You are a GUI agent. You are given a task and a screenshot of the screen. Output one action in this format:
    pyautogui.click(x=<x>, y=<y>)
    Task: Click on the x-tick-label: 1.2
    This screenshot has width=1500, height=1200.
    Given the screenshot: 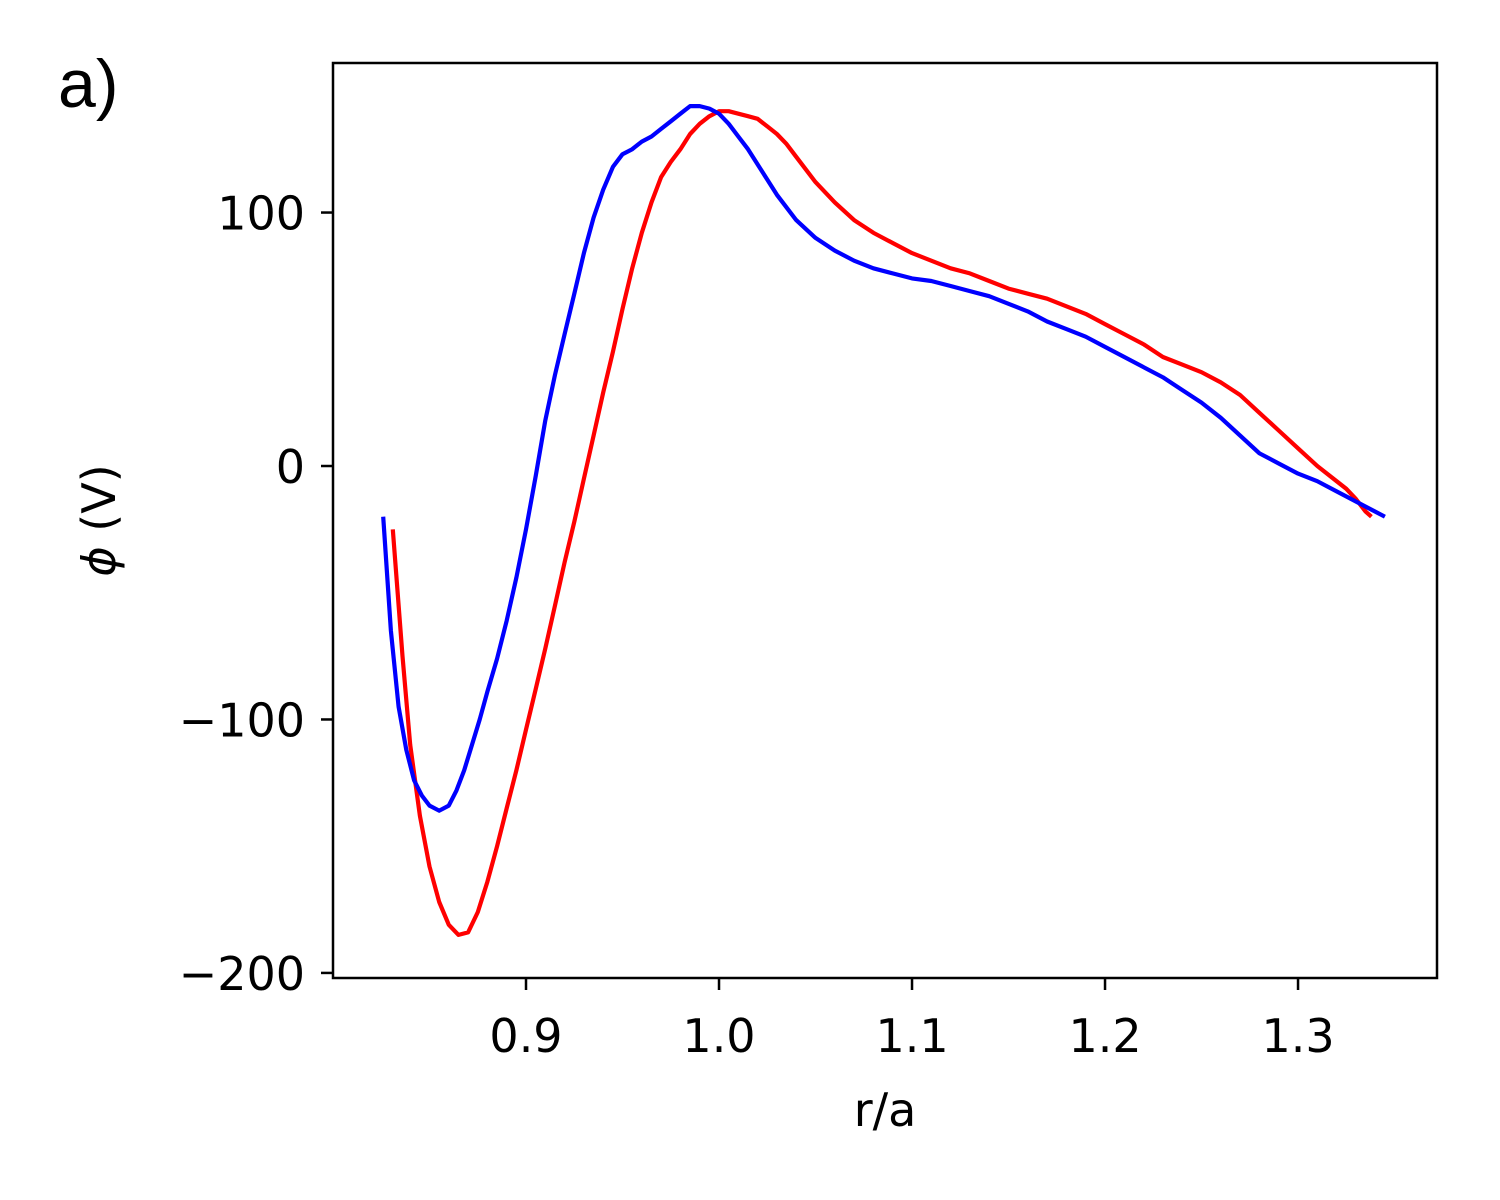 What is the action you would take?
    pyautogui.click(x=1104, y=1036)
    